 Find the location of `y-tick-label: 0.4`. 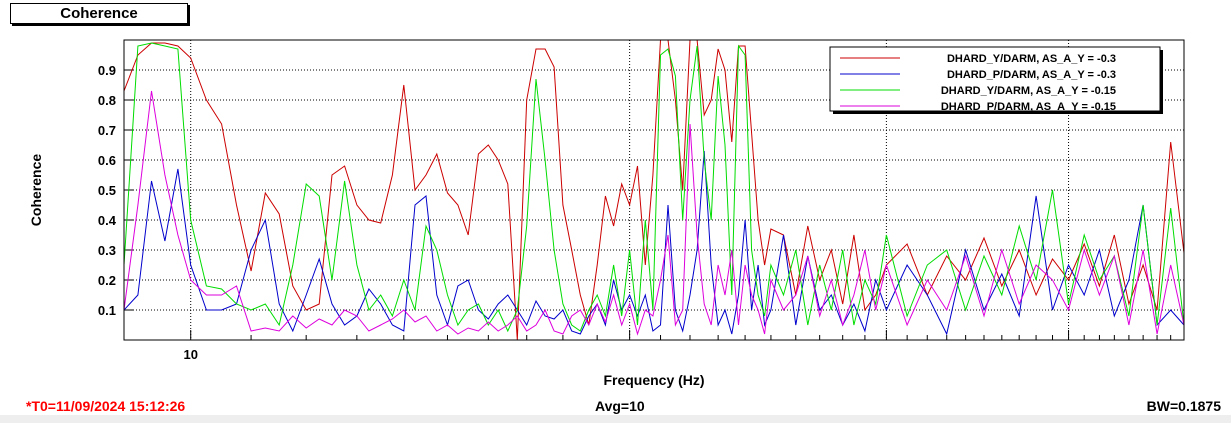

y-tick-label: 0.4 is located at coordinates (107, 220).